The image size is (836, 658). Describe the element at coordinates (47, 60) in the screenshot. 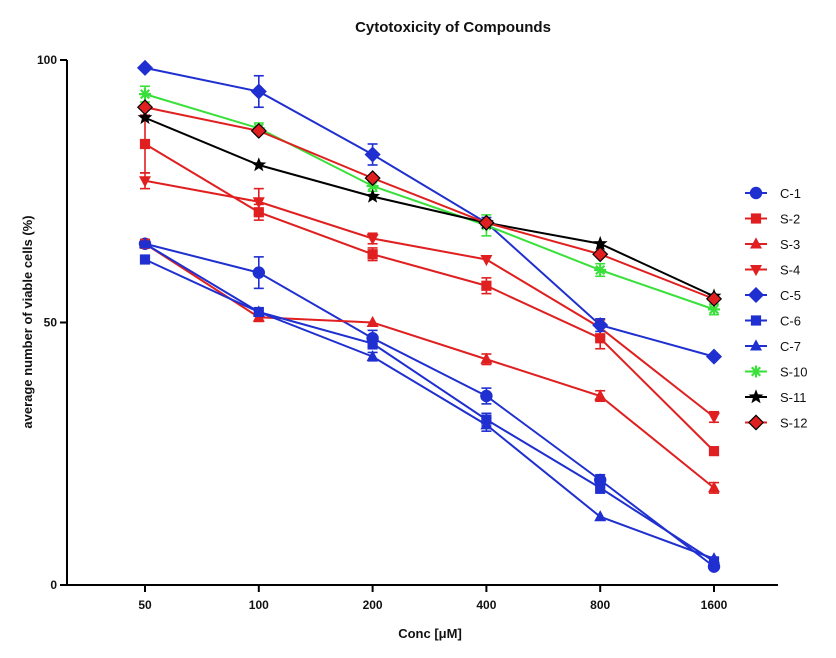

I see `y-tick-label: 100` at that location.